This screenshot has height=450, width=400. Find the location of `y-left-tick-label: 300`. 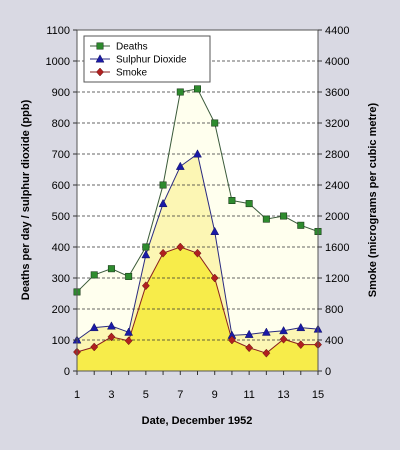

y-left-tick-label: 300 is located at coordinates (61, 279).